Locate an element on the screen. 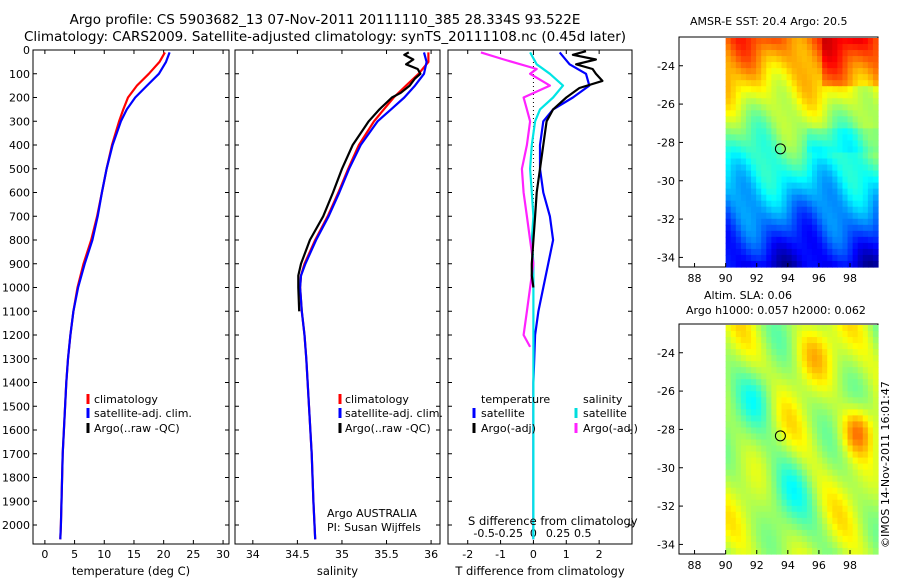  map-x-tick-label: 98 is located at coordinates (850, 565).